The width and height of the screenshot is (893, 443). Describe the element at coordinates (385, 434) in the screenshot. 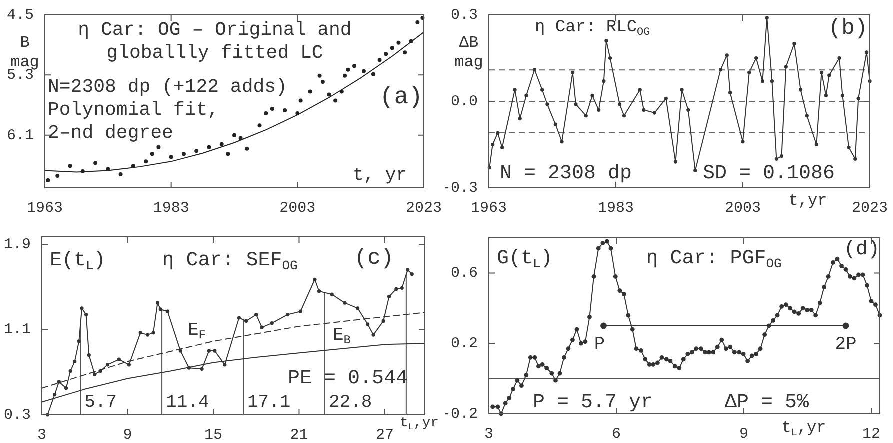

I see `x-tick-label: 27` at that location.